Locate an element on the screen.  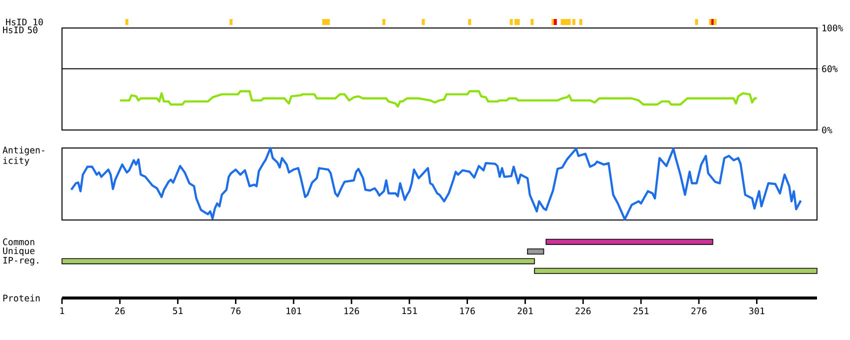
x-tick-label: 51 is located at coordinates (178, 311).